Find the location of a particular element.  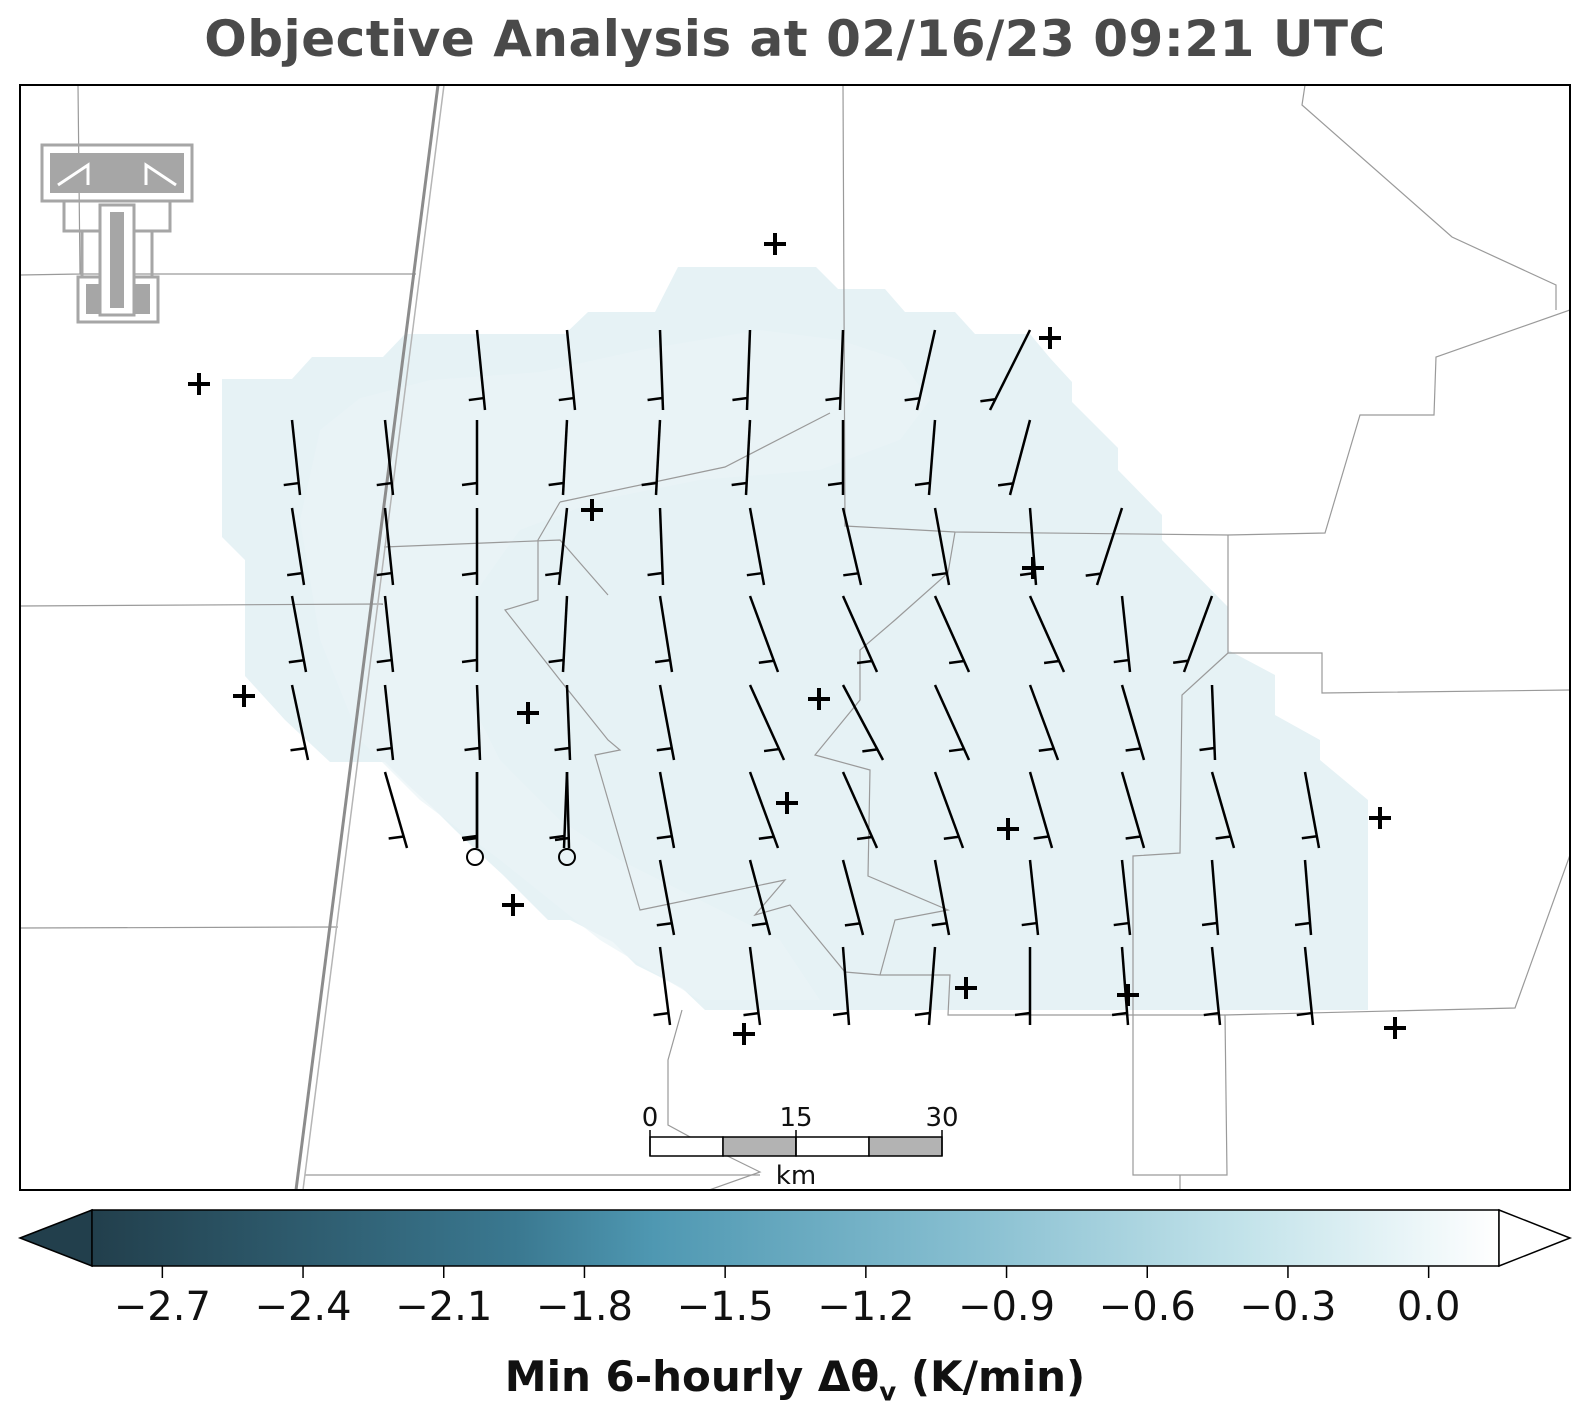

texas-tech-double-t-logo is located at coordinates (117, 233).